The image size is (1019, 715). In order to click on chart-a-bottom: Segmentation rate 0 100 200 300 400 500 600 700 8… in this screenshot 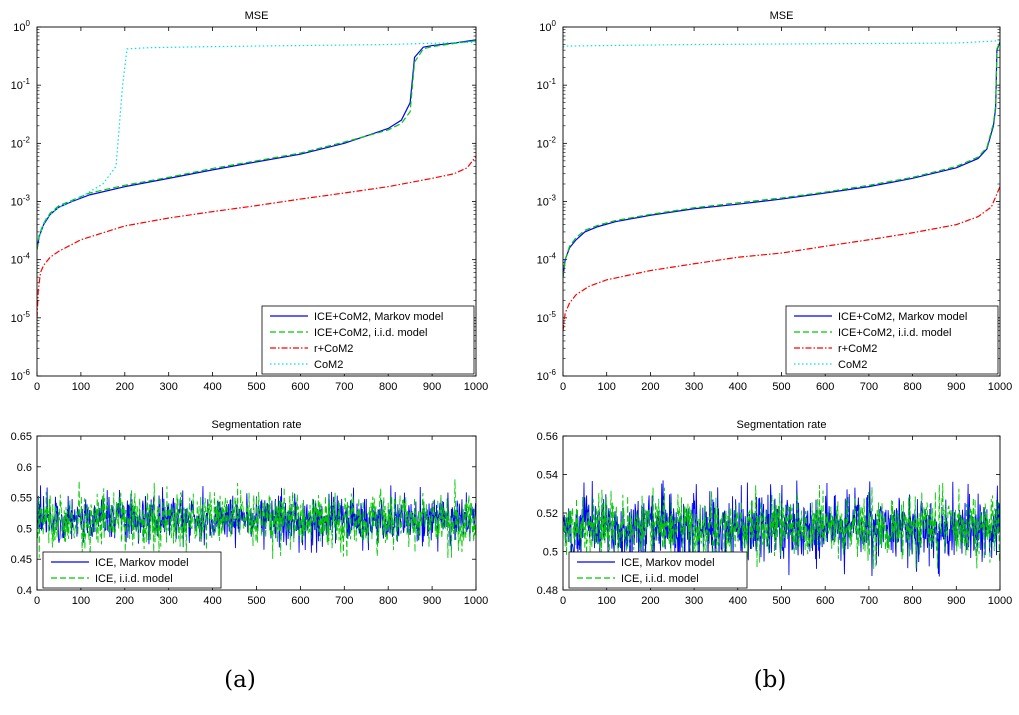, I will do `click(250, 513)`.